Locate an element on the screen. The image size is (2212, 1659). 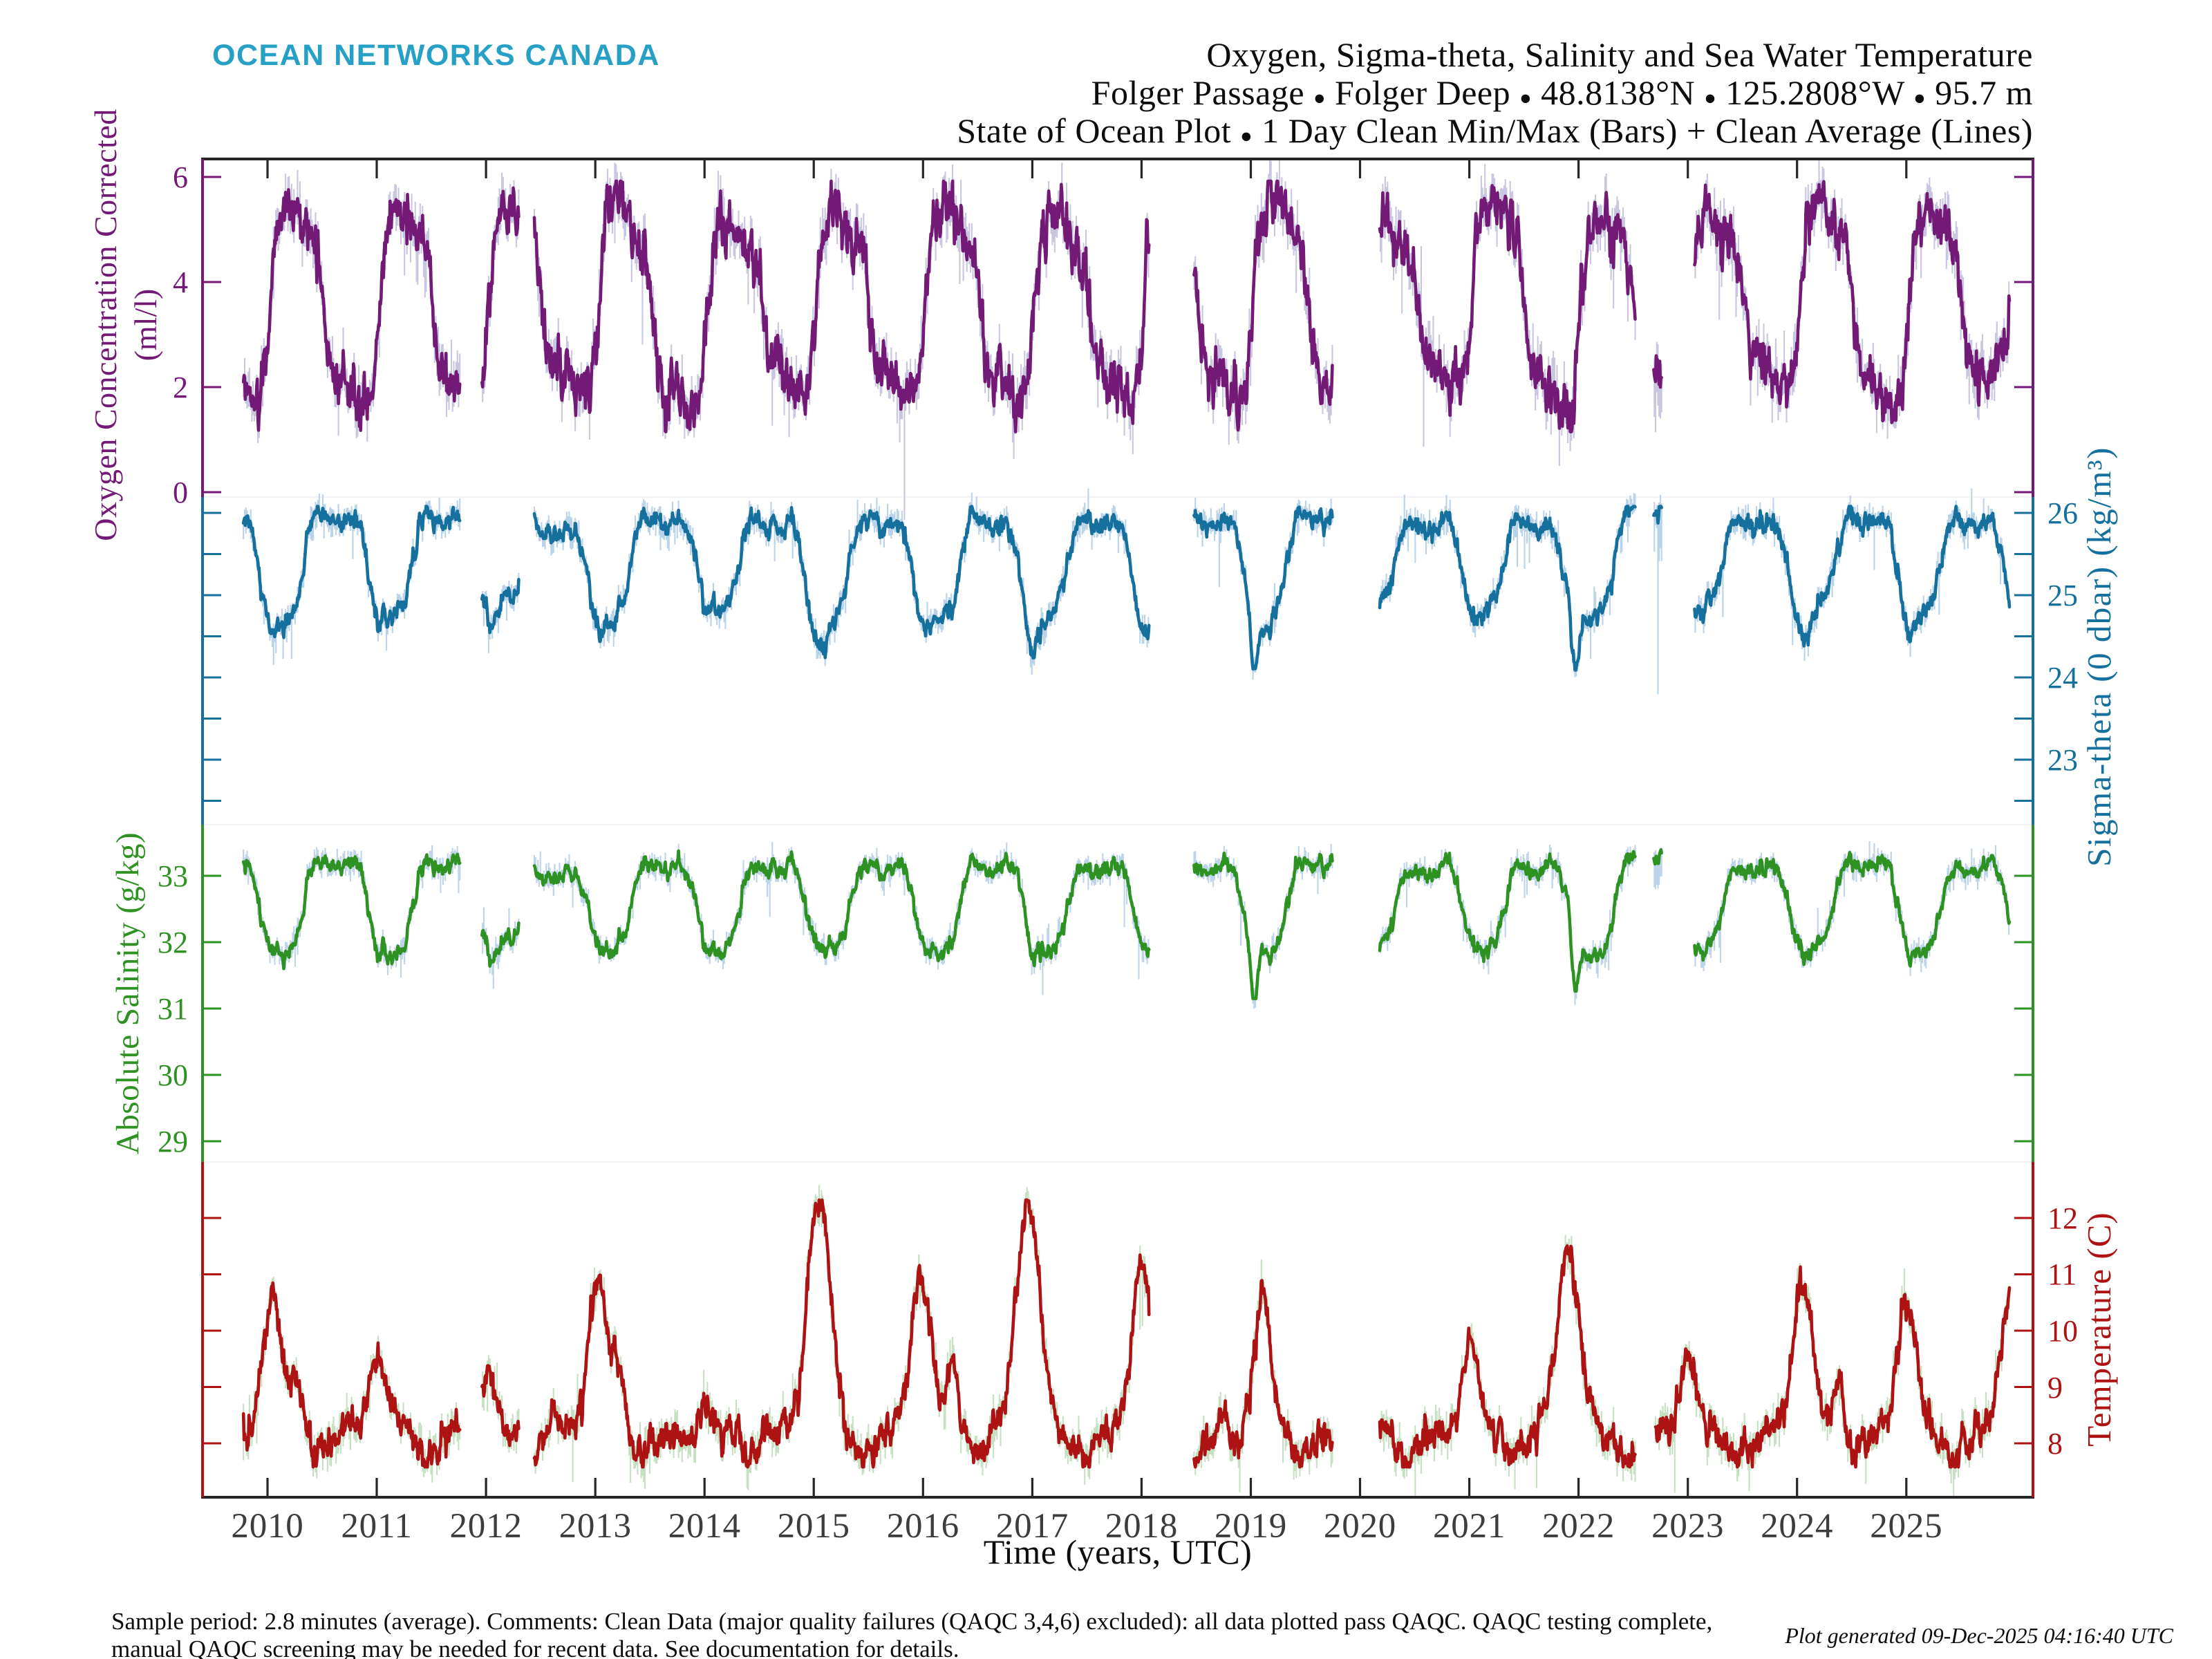
svg-text: 2022 is located at coordinates (1578, 1526).